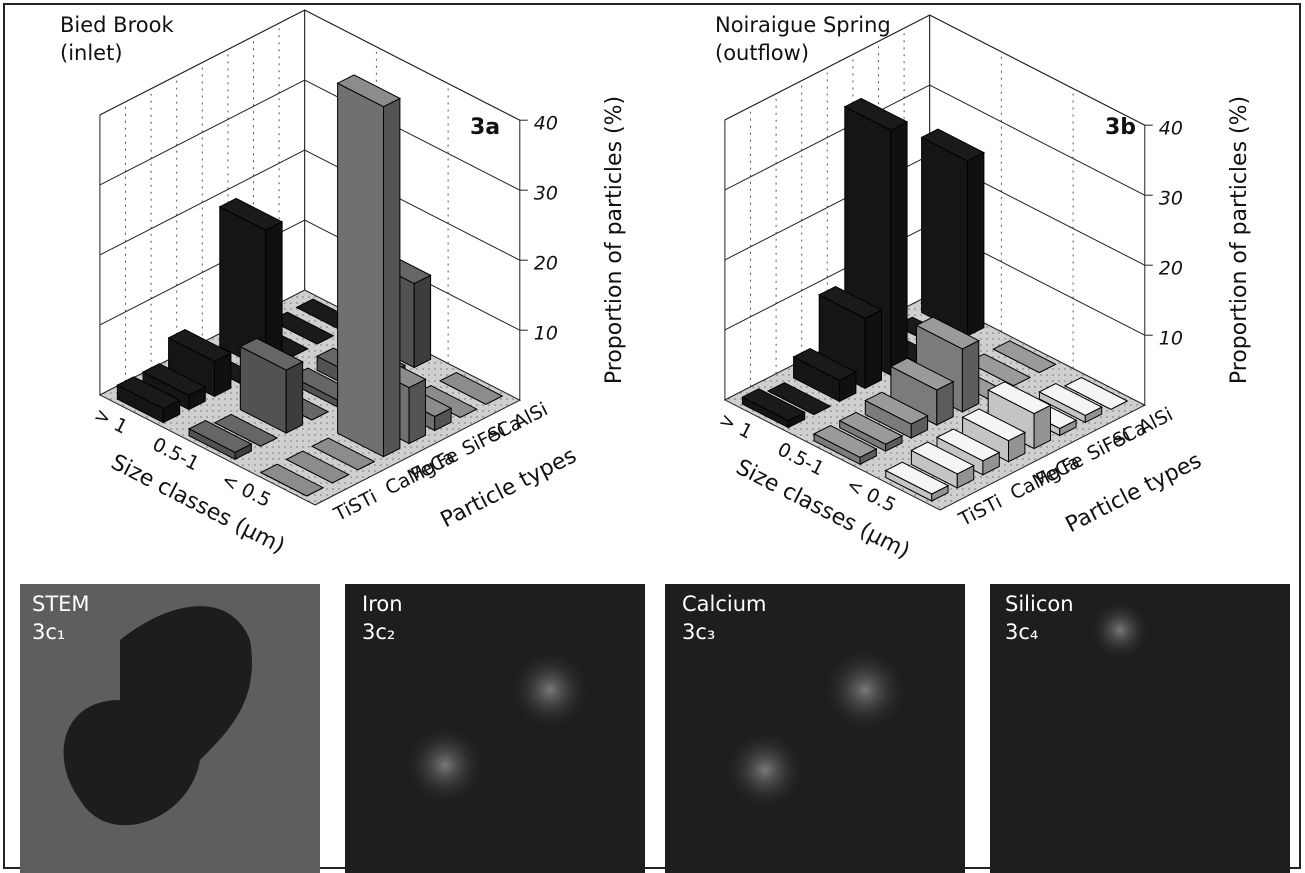 Image resolution: width=1305 pixels, height=873 pixels. I want to click on image-label: 3c₂, so click(378, 632).